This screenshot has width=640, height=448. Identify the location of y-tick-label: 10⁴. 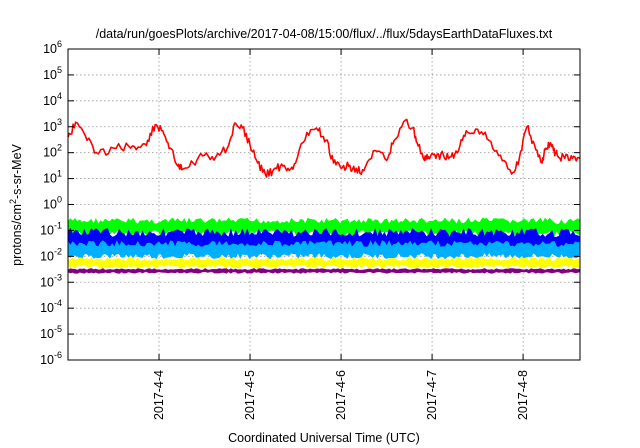
(52, 99).